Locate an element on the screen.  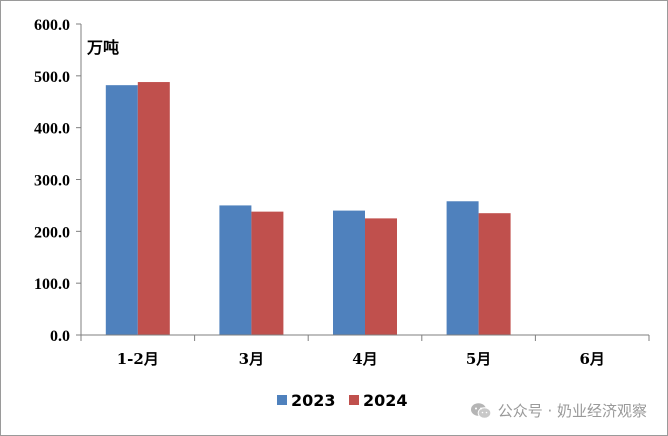
x-category-label: 3月 is located at coordinates (251, 359).